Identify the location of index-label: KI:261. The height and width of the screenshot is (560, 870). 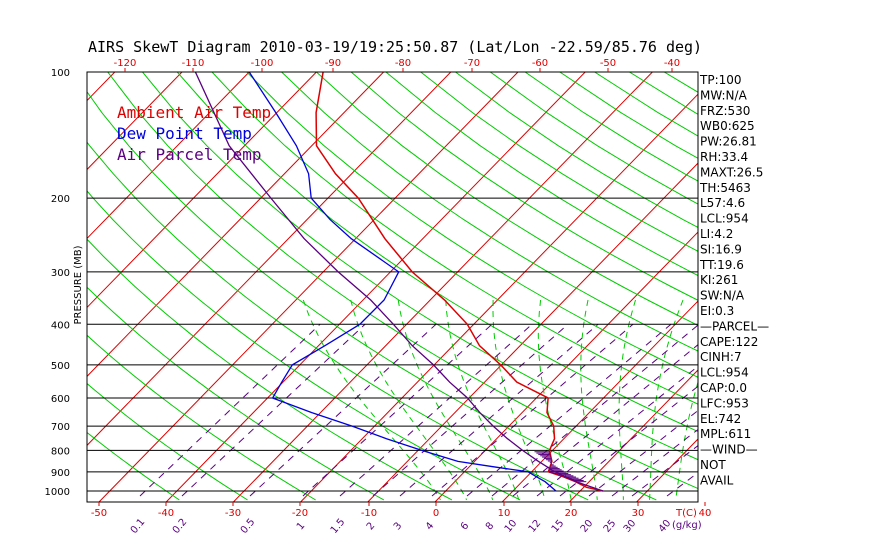
(719, 280).